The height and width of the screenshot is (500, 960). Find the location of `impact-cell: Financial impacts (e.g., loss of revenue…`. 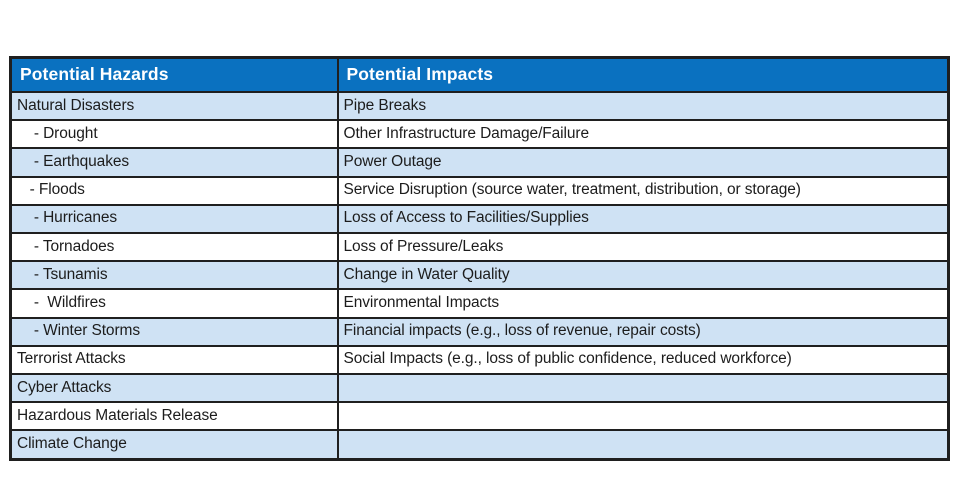

impact-cell: Financial impacts (e.g., loss of revenue… is located at coordinates (643, 331).